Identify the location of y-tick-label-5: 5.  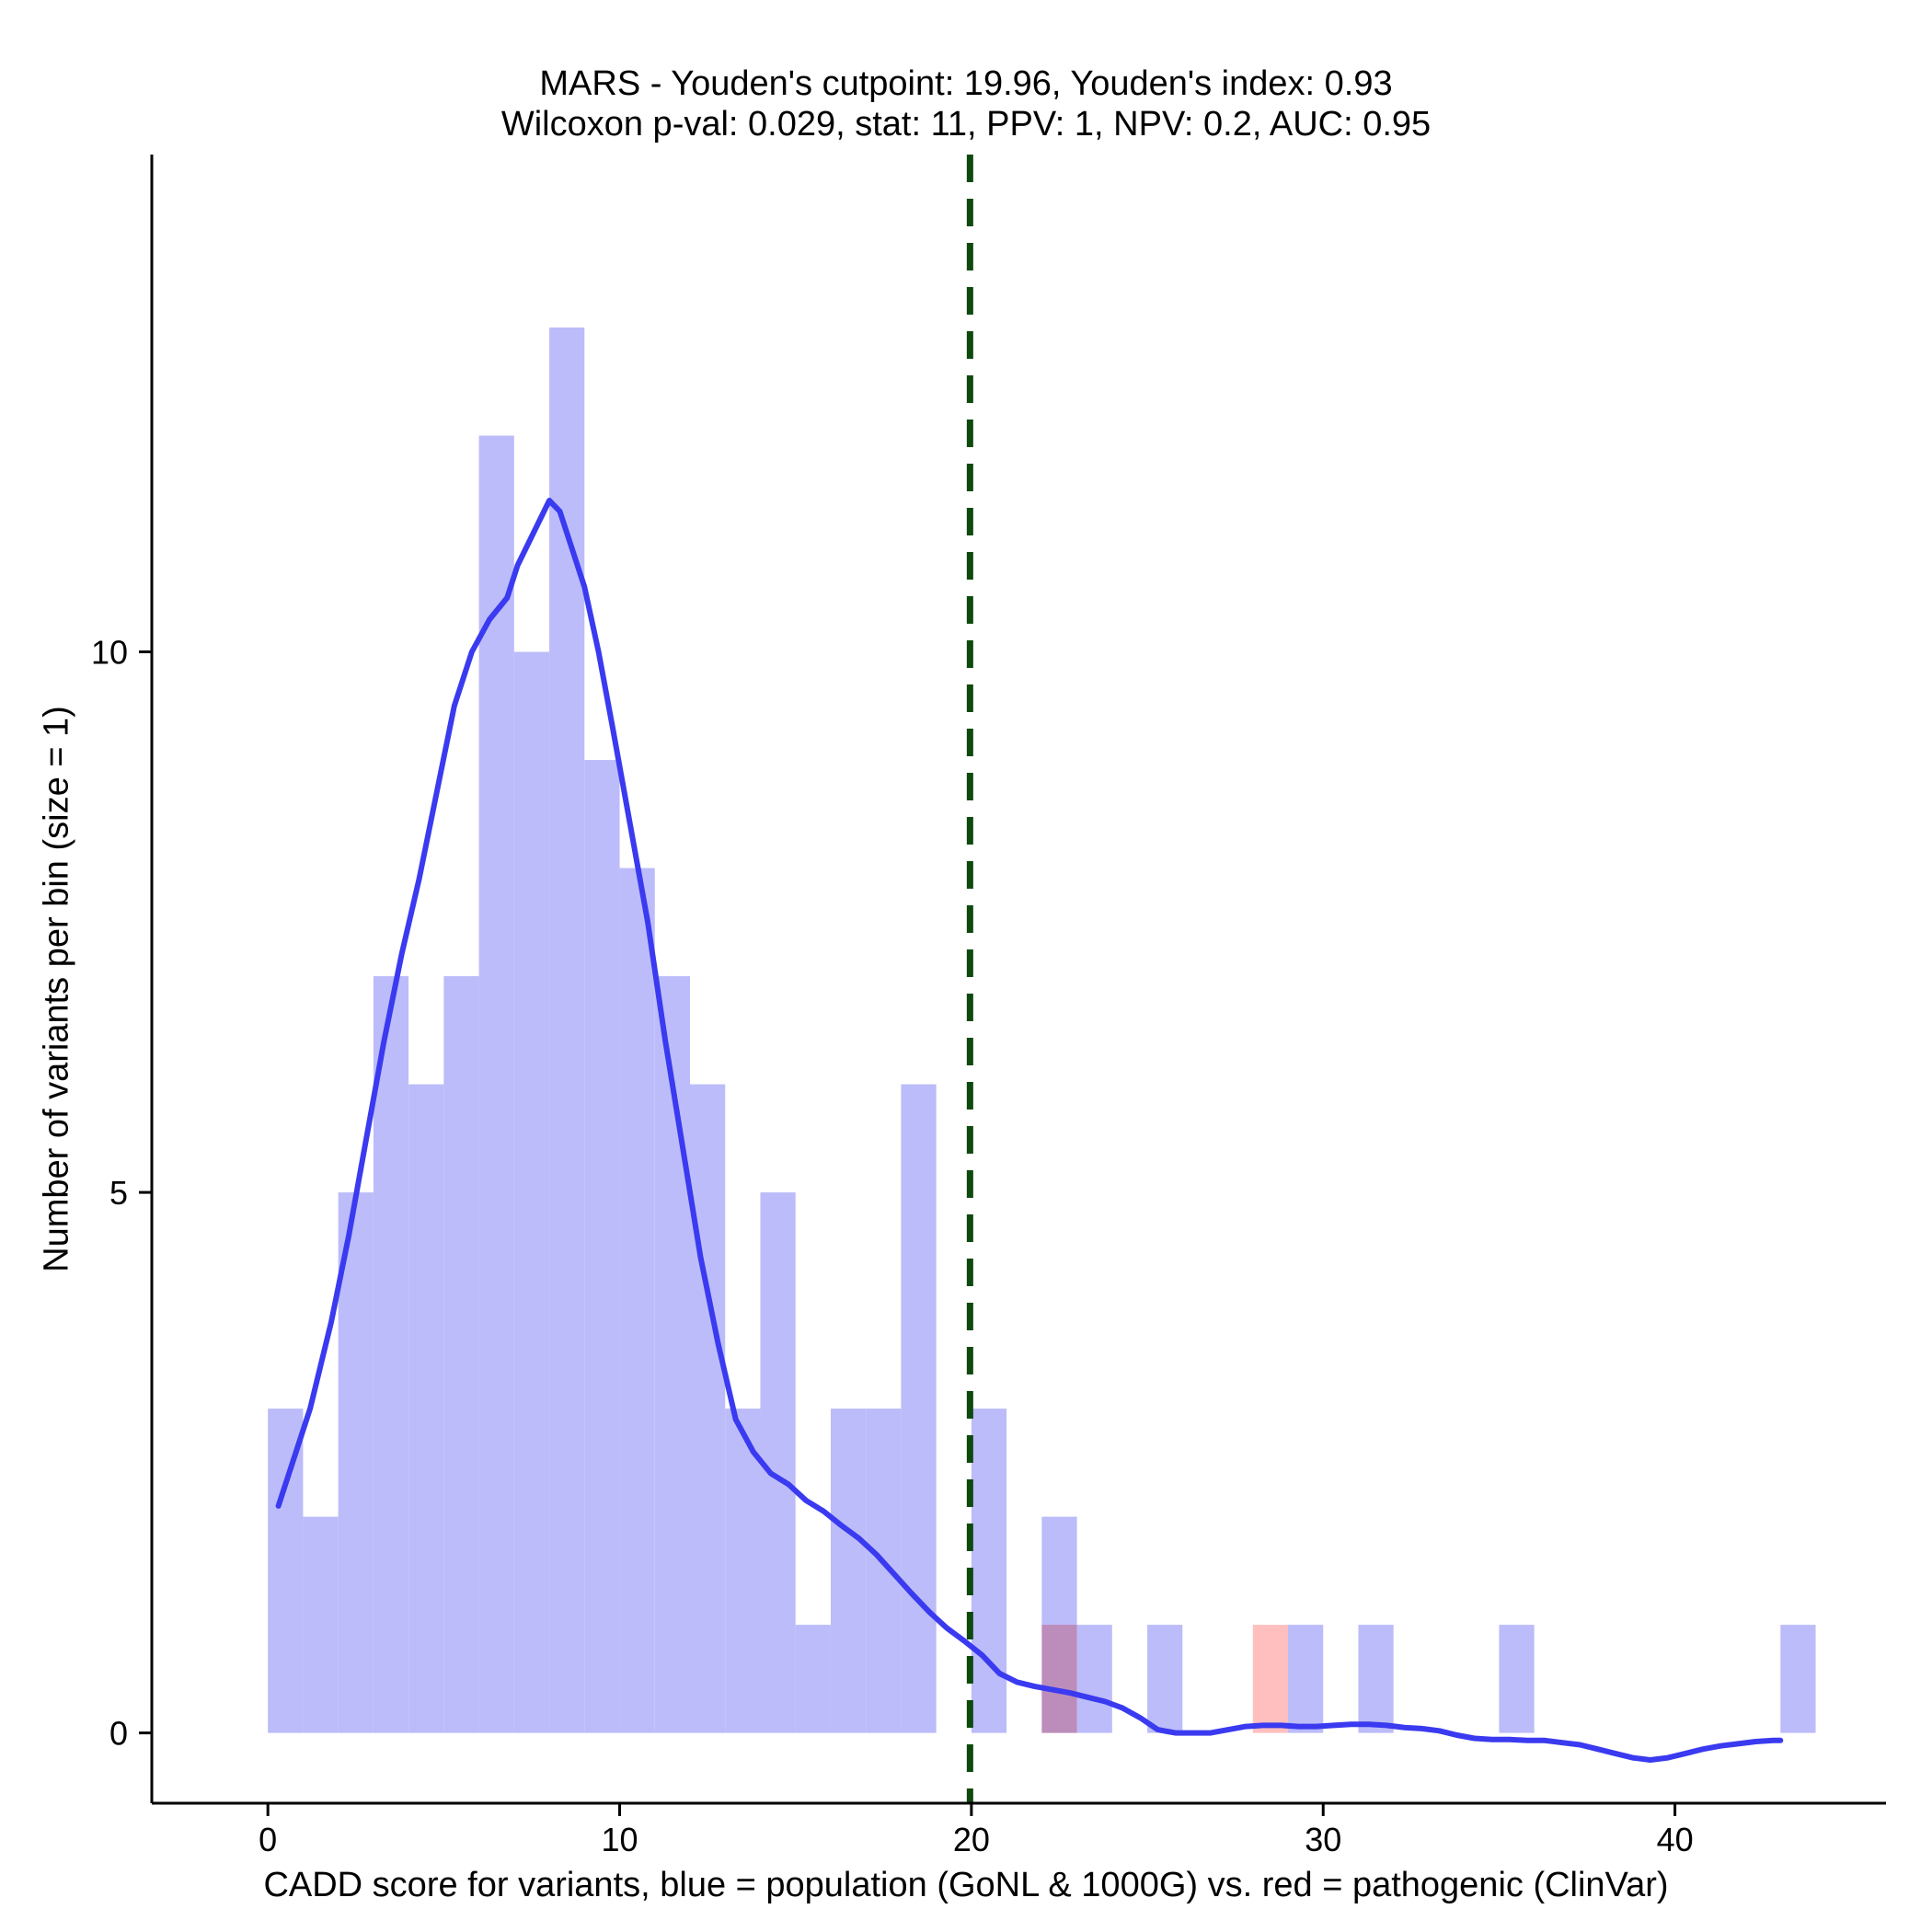
(118, 1193).